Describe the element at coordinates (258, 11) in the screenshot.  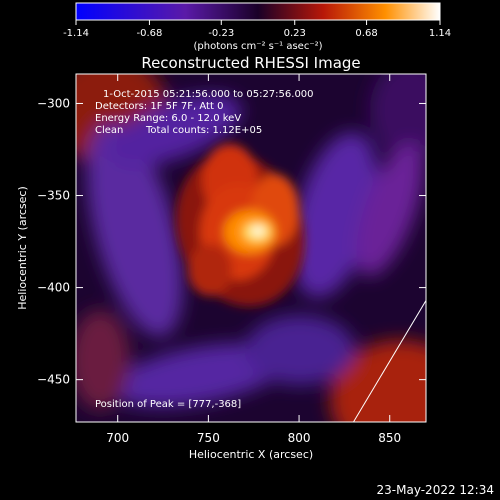
I see `colorbar` at that location.